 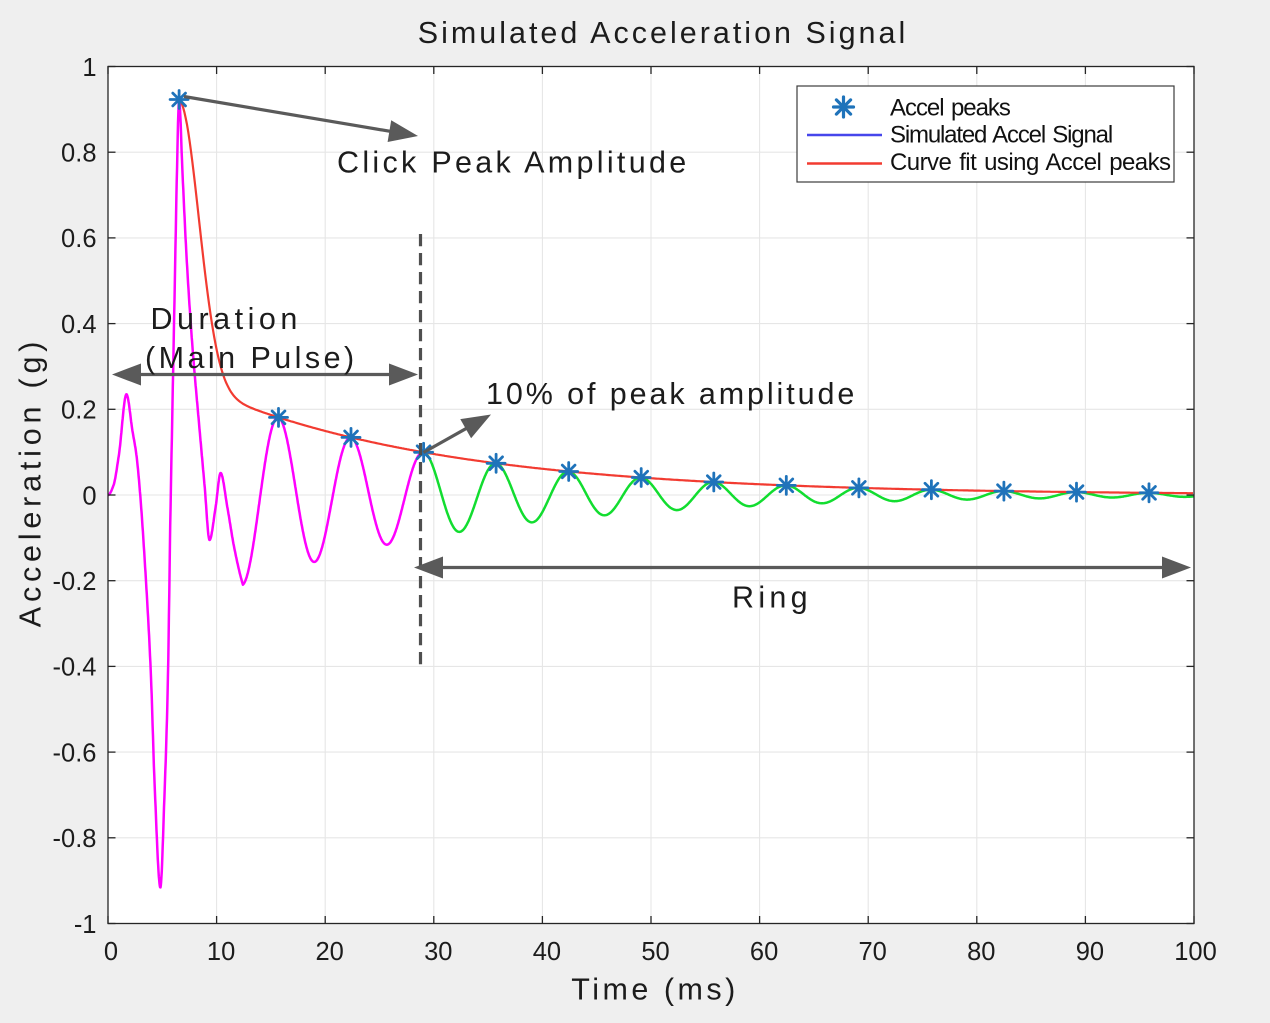 I want to click on svg-text: 30, so click(x=438, y=952).